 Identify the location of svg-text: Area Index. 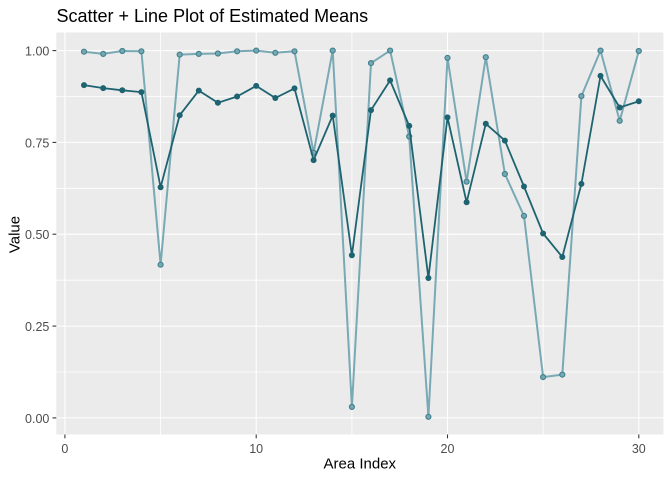
(360, 463).